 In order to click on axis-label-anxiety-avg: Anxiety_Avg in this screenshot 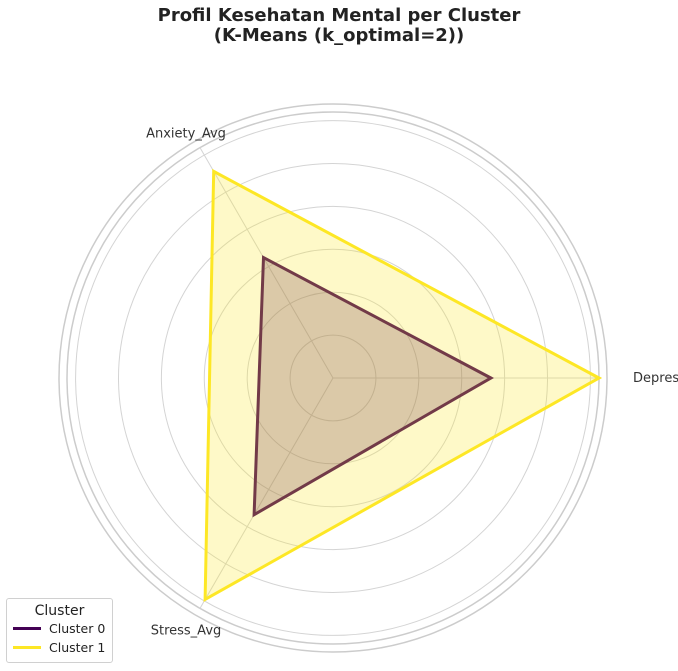, I will do `click(186, 134)`.